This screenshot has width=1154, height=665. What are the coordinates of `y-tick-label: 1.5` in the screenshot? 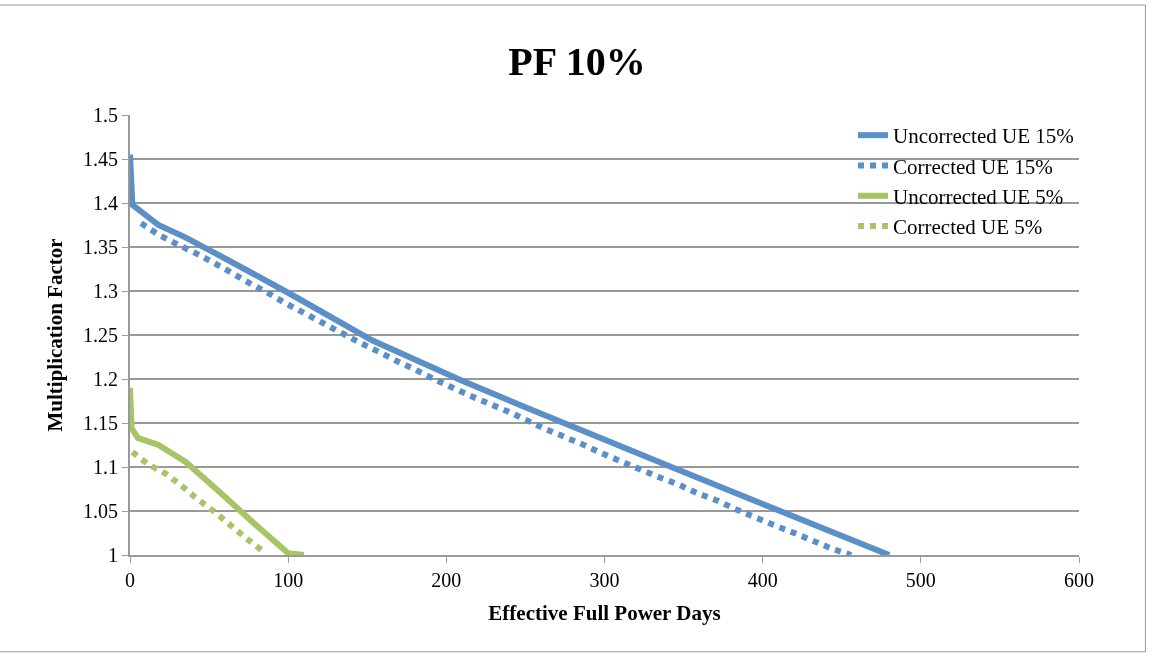 It's located at (105, 115).